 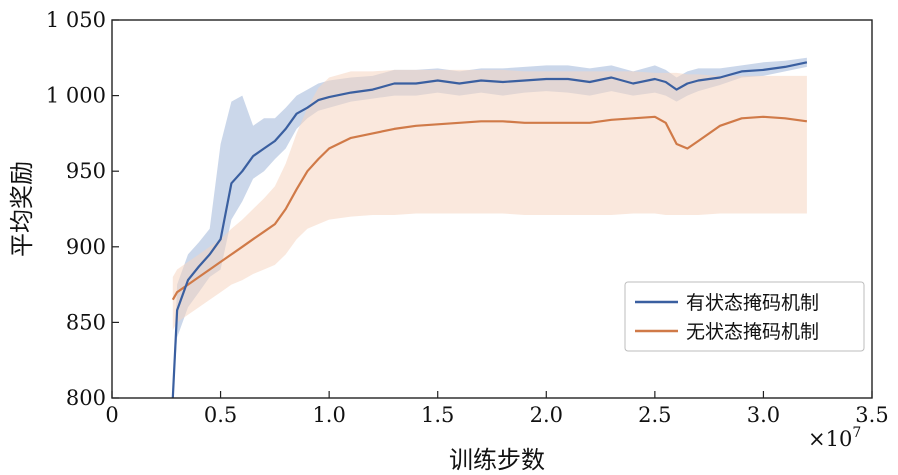 What do you see at coordinates (871, 415) in the screenshot?
I see `x-tick-label: 3.5` at bounding box center [871, 415].